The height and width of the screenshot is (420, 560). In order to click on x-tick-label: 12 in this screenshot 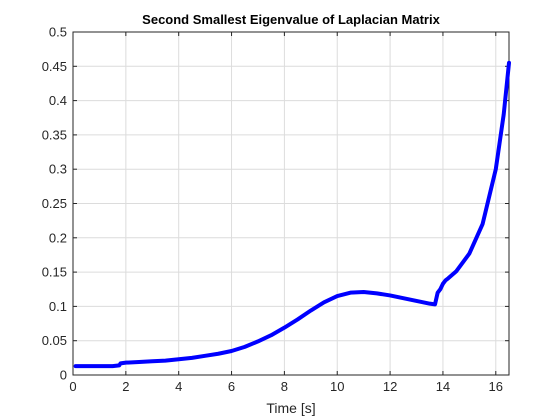, I will do `click(390, 386)`.